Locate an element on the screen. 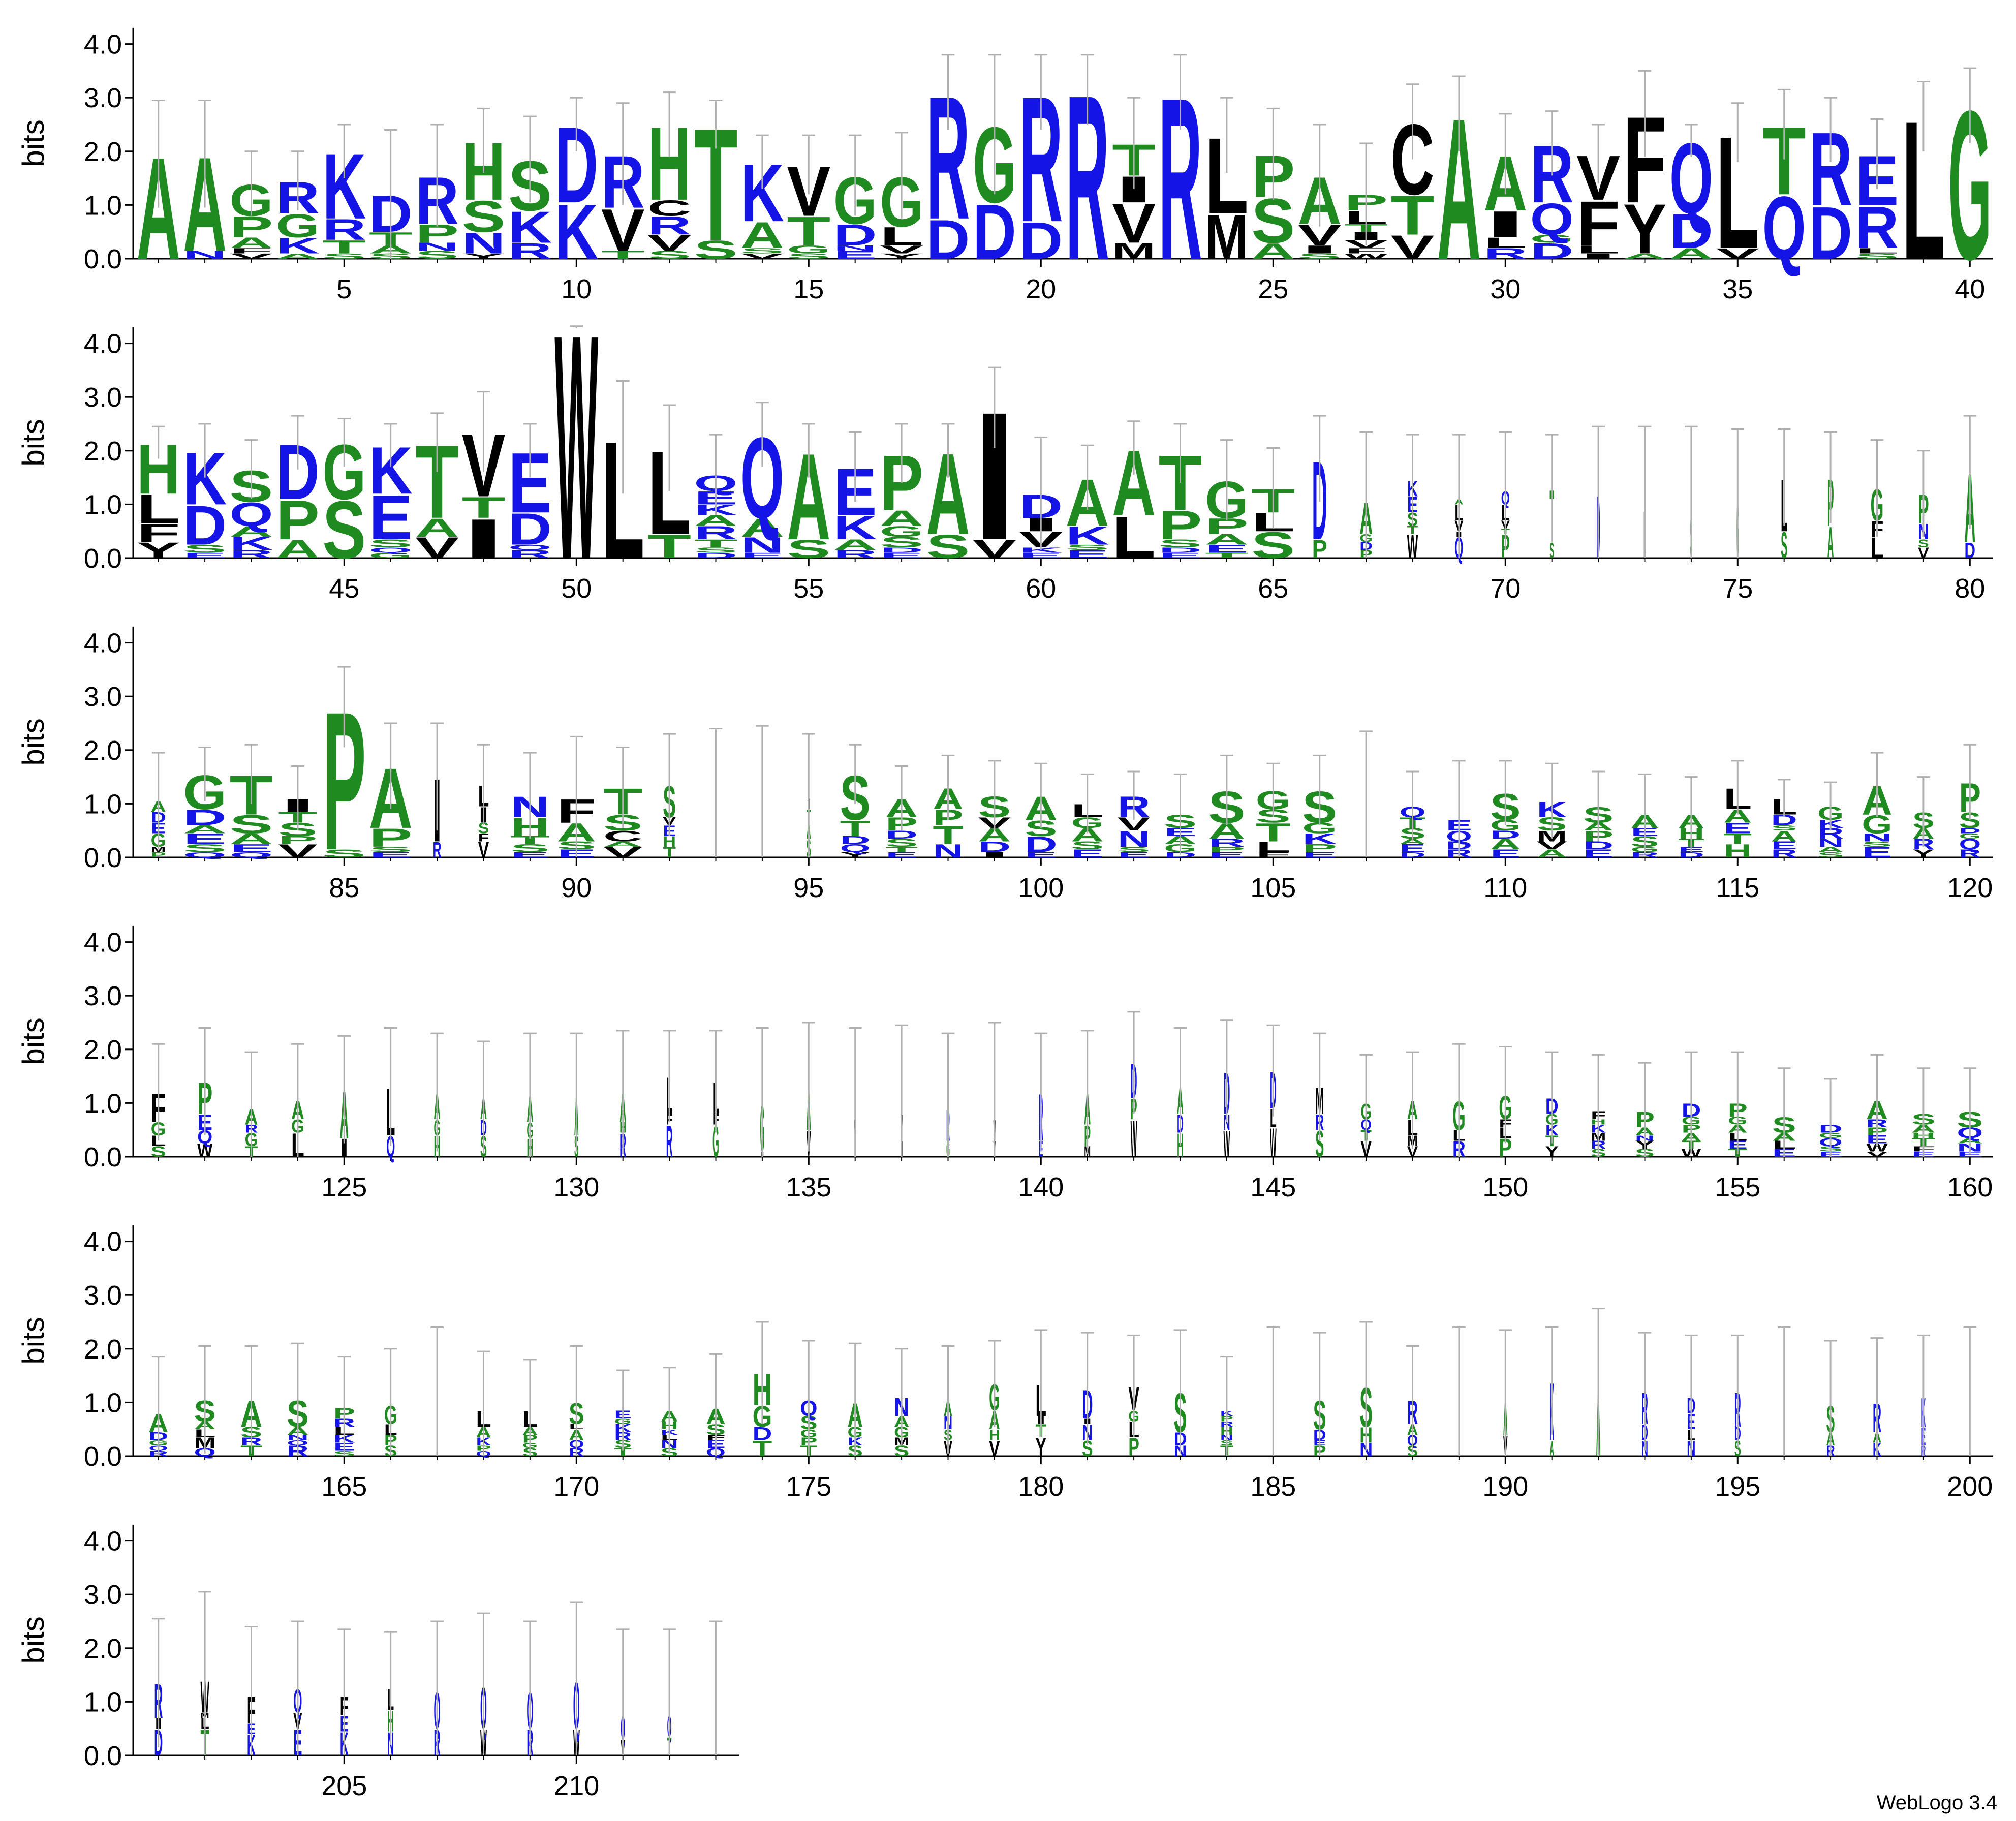  x-tick-label: 30 is located at coordinates (1505, 289).